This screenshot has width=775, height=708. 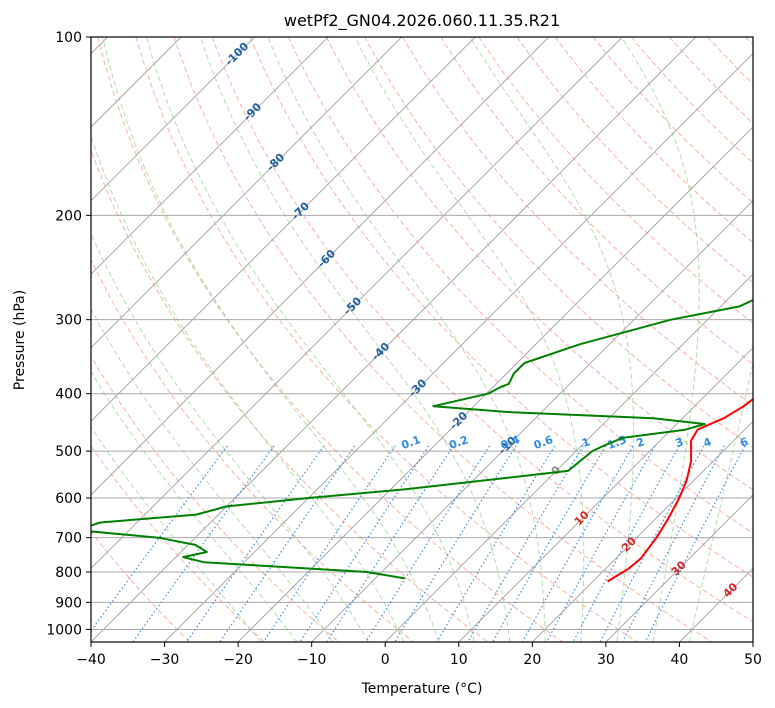 What do you see at coordinates (606, 660) in the screenshot?
I see `x-tick-label: 30` at bounding box center [606, 660].